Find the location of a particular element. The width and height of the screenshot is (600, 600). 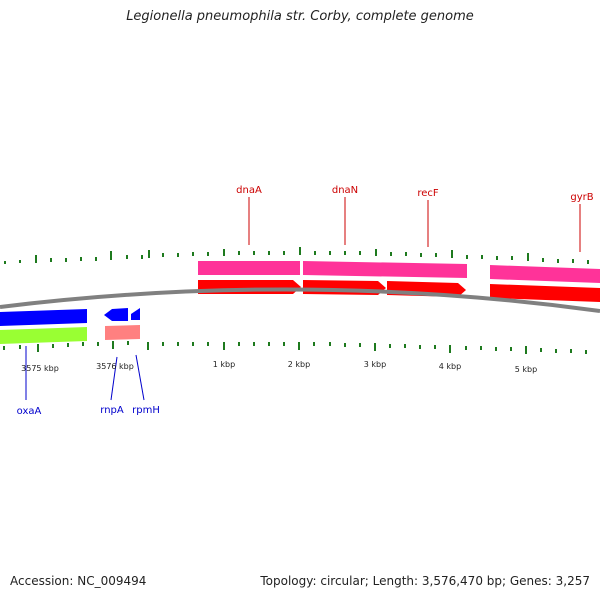

cds-feature is located at coordinates (43, 317).